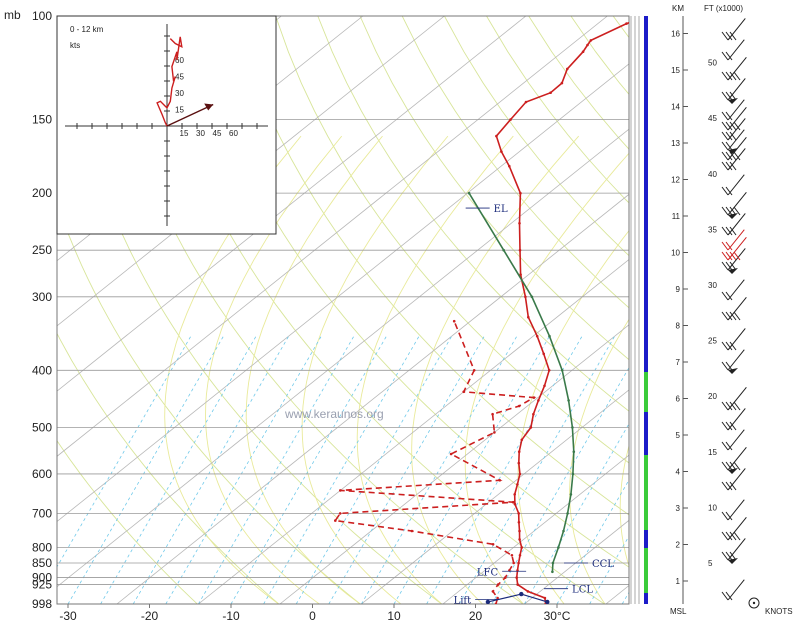  Describe the element at coordinates (42, 427) in the screenshot. I see `pressure-tick-label: 500` at that location.